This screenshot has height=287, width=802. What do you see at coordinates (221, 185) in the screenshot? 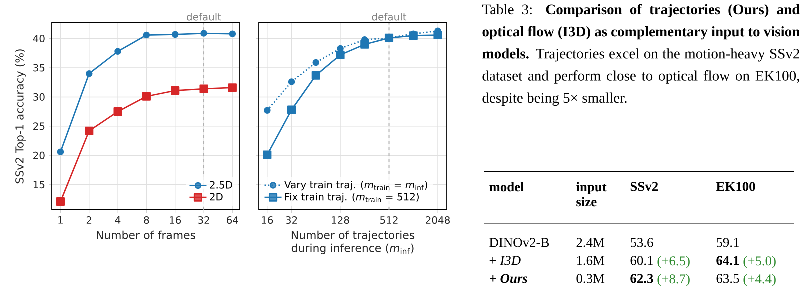
I see `legend-label: 2.5D` at bounding box center [221, 185].